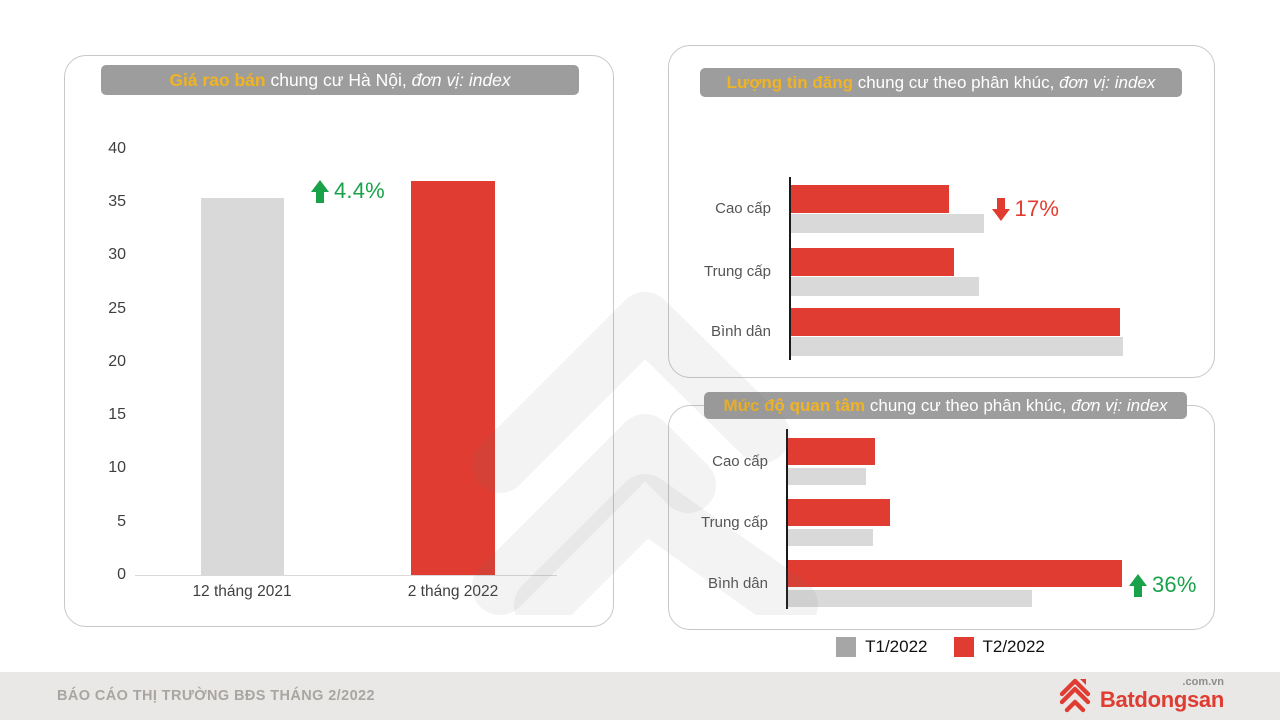 The image size is (1280, 720). I want to click on legend-item-t1: T1/2022, so click(882, 647).